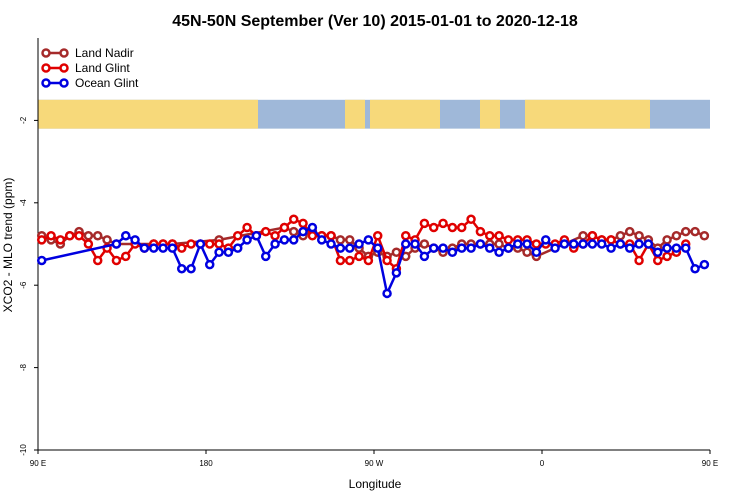 This screenshot has height=500, width=750. Describe the element at coordinates (102, 68) in the screenshot. I see `legend-label-1: Land Glint` at that location.